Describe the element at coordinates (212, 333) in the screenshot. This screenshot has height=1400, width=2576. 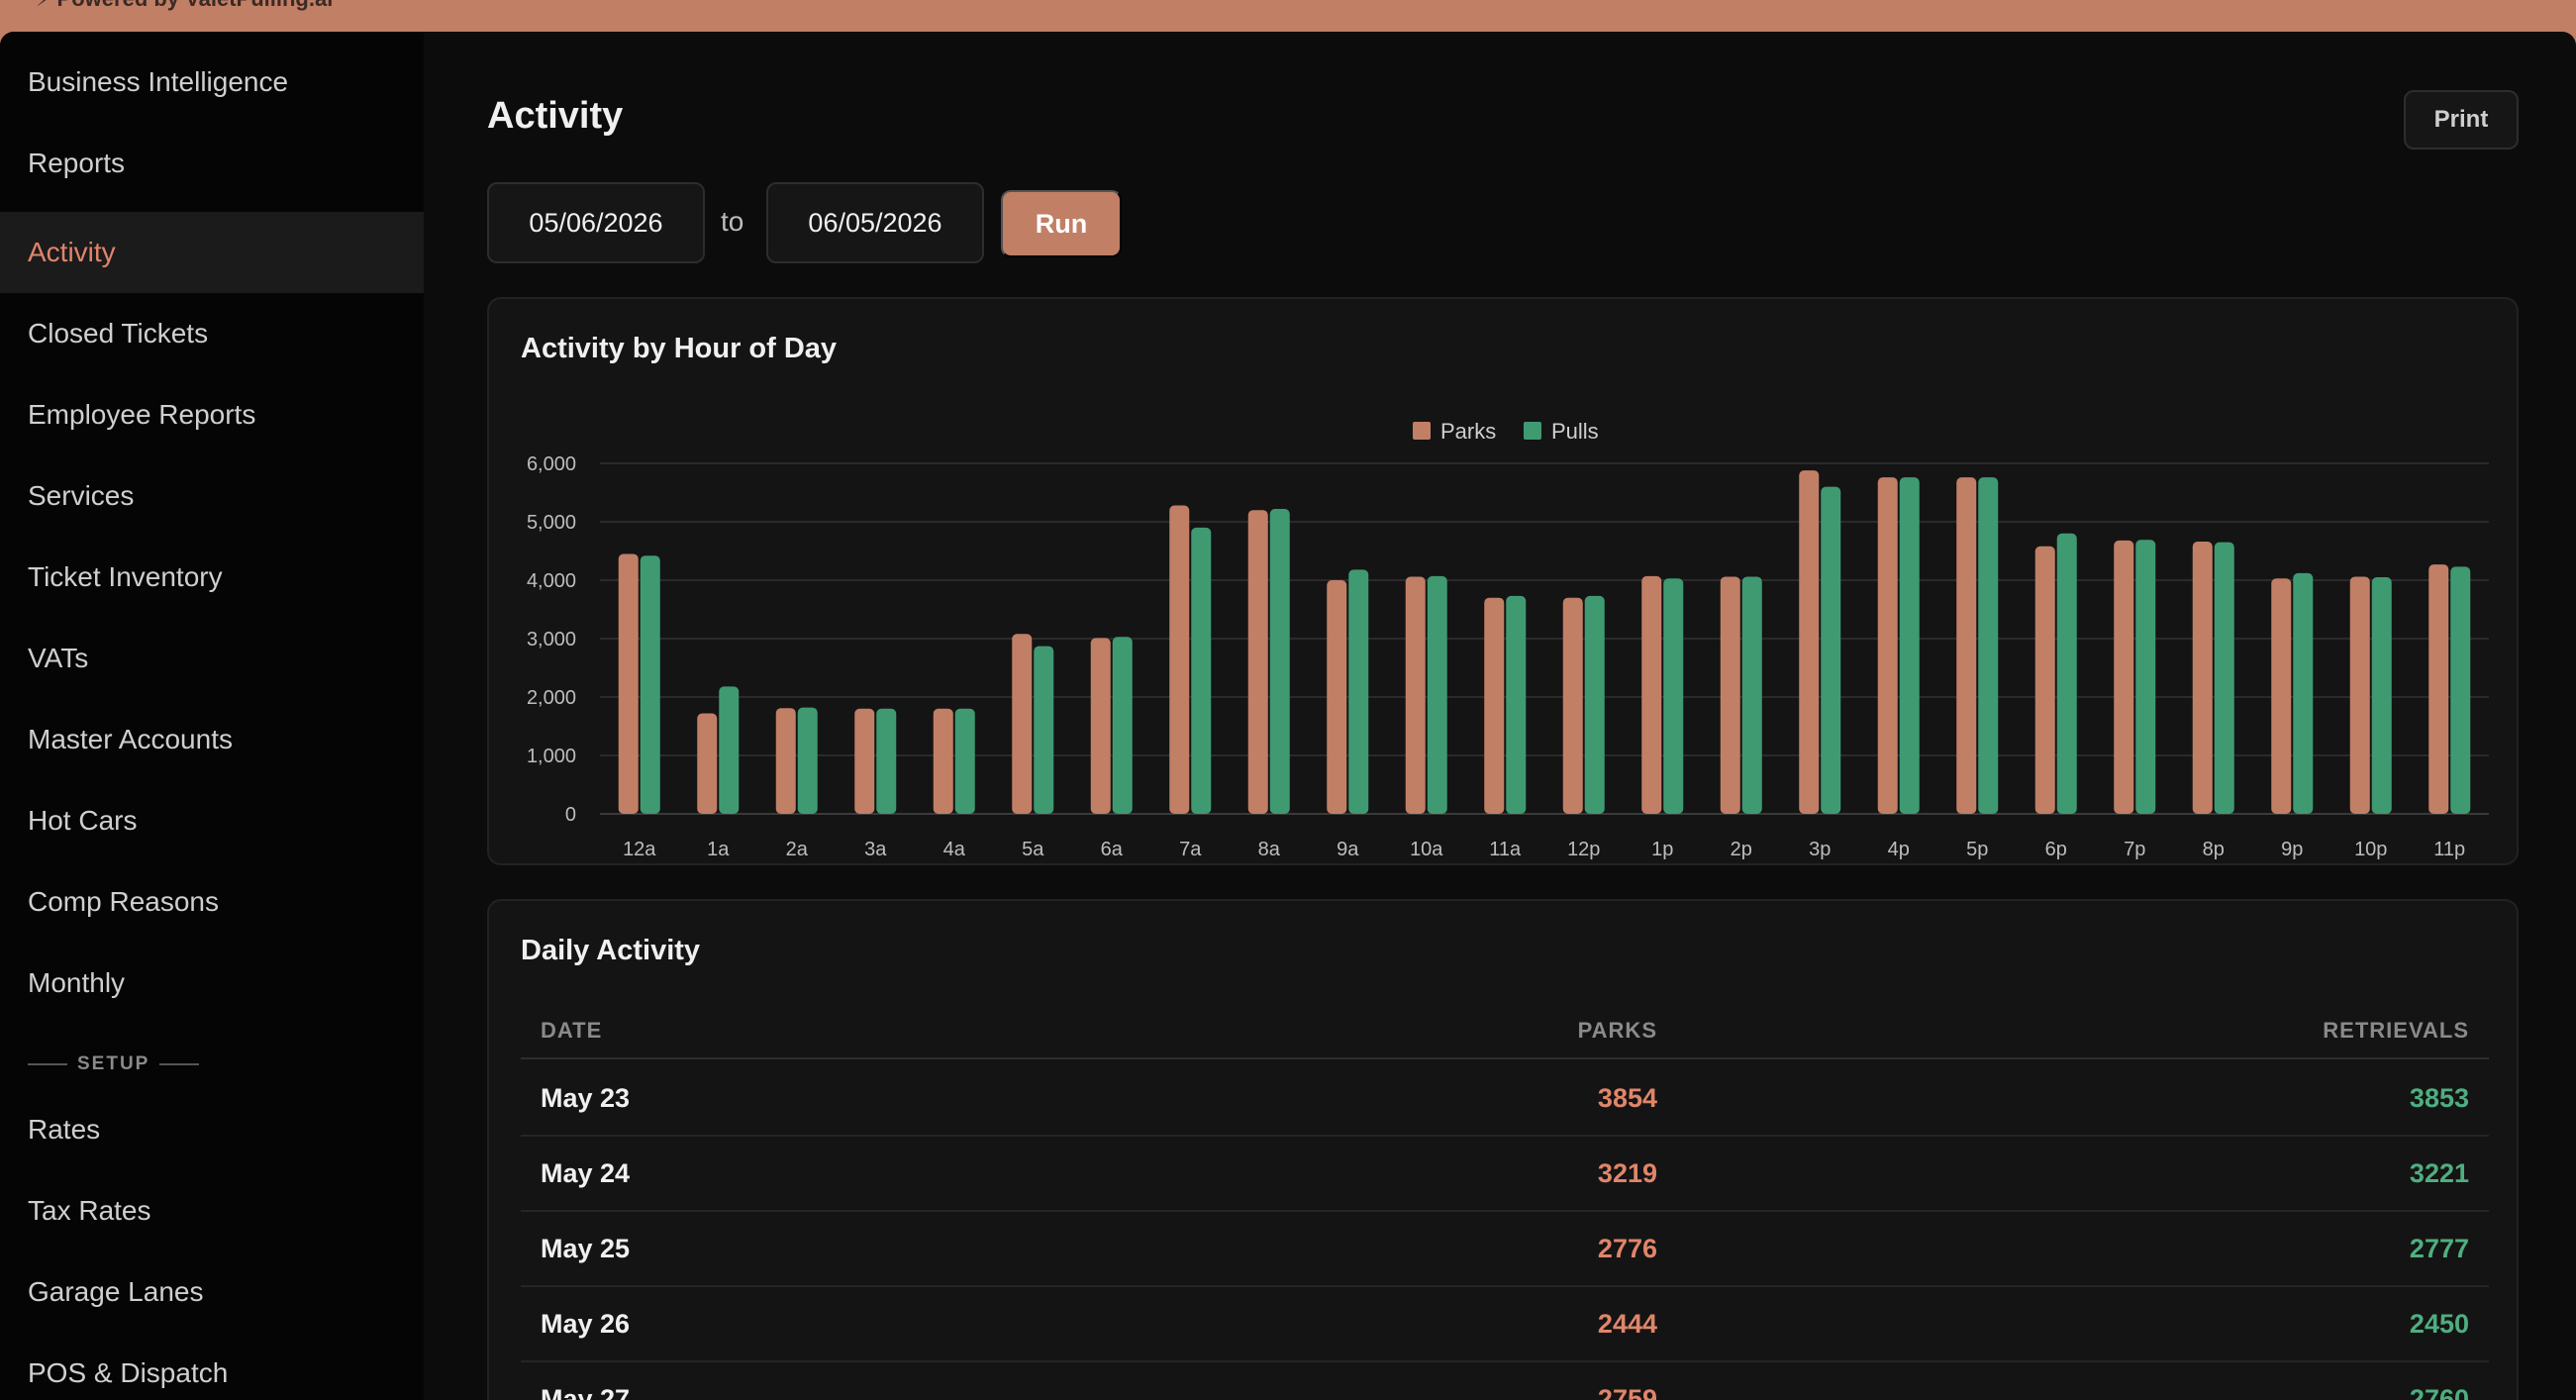
I see `sidebar-item-closed-tickets: Closed Tickets` at that location.